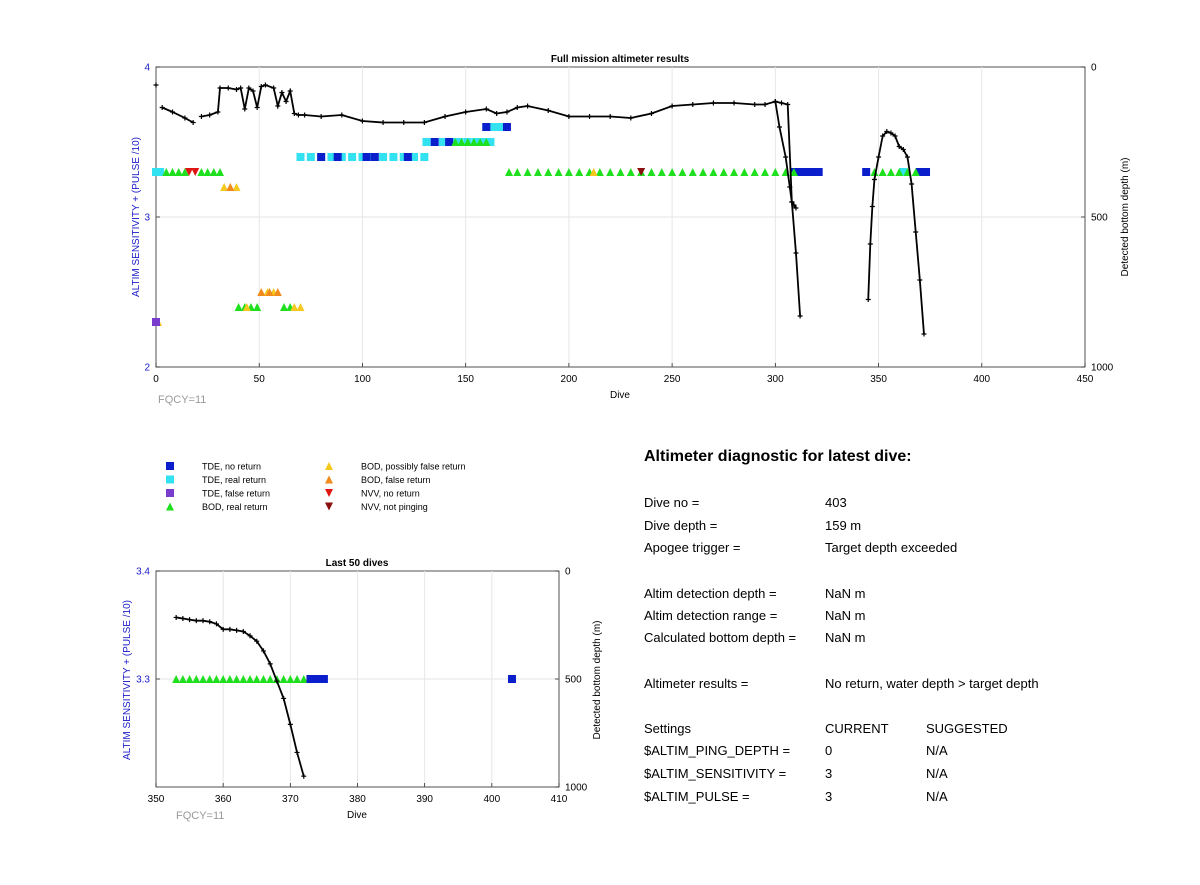 The image size is (1200, 885). I want to click on x-tick-label: 50, so click(260, 379).